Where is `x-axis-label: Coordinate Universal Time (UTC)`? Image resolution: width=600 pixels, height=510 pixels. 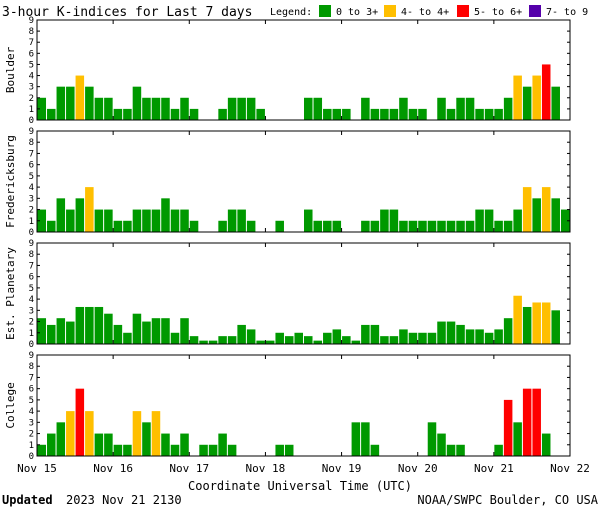
x-axis-label: Coordinate Universal Time (UTC) is located at coordinates (300, 486).